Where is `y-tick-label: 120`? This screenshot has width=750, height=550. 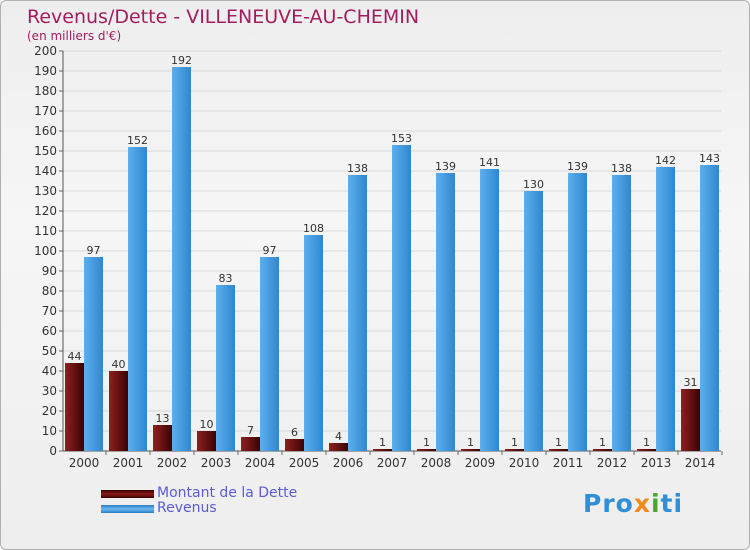 y-tick-label: 120 is located at coordinates (45, 211).